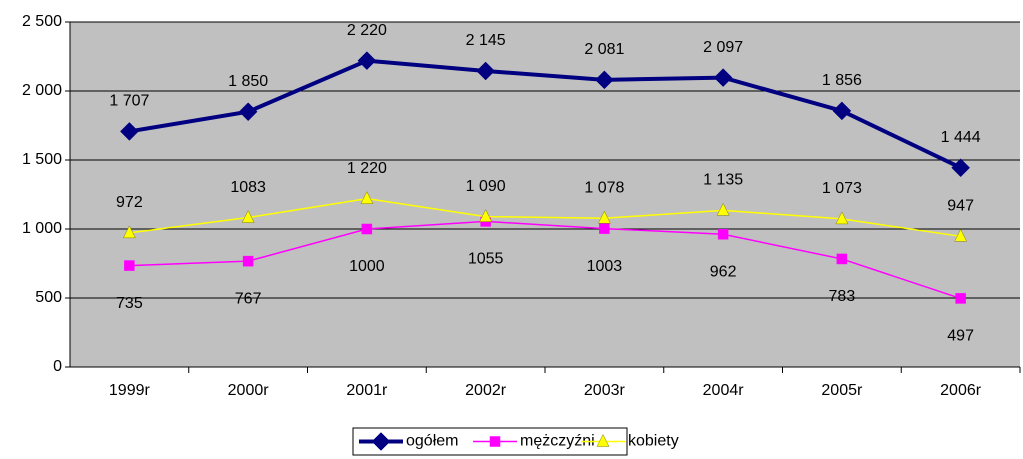  I want to click on data-label: 1 856, so click(842, 80).